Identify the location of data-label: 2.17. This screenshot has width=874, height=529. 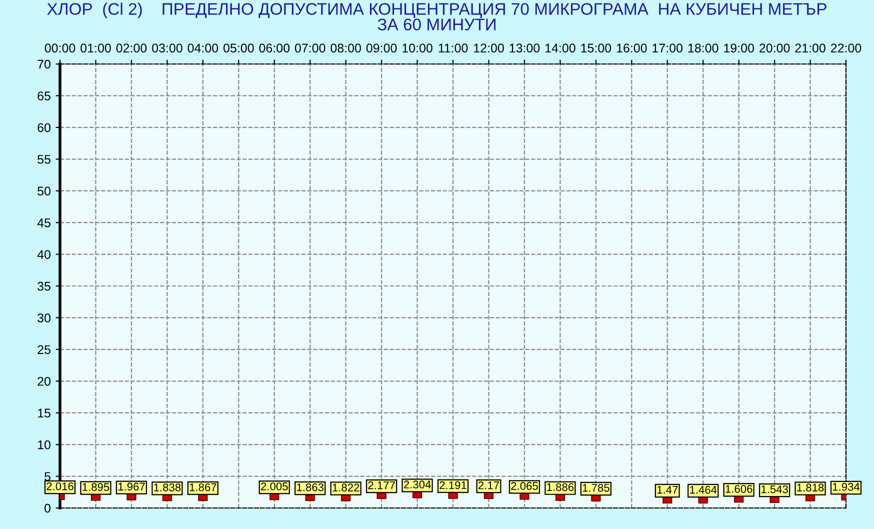
(488, 485).